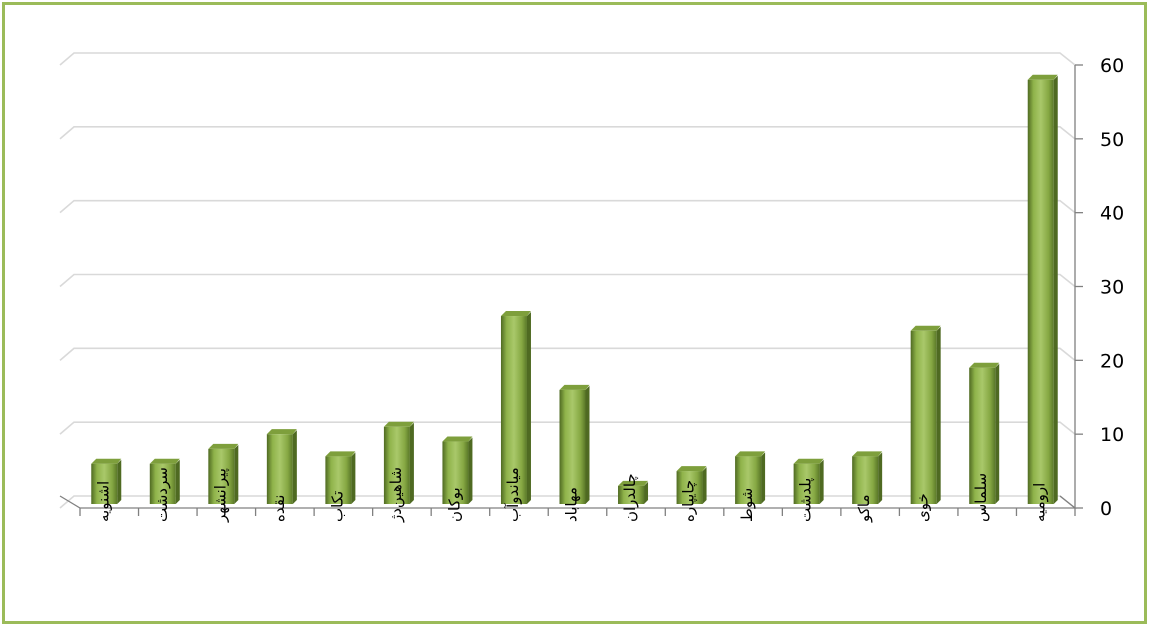 The image size is (1151, 628). Describe the element at coordinates (1112, 214) in the screenshot. I see `y-tick-label: 40` at that location.